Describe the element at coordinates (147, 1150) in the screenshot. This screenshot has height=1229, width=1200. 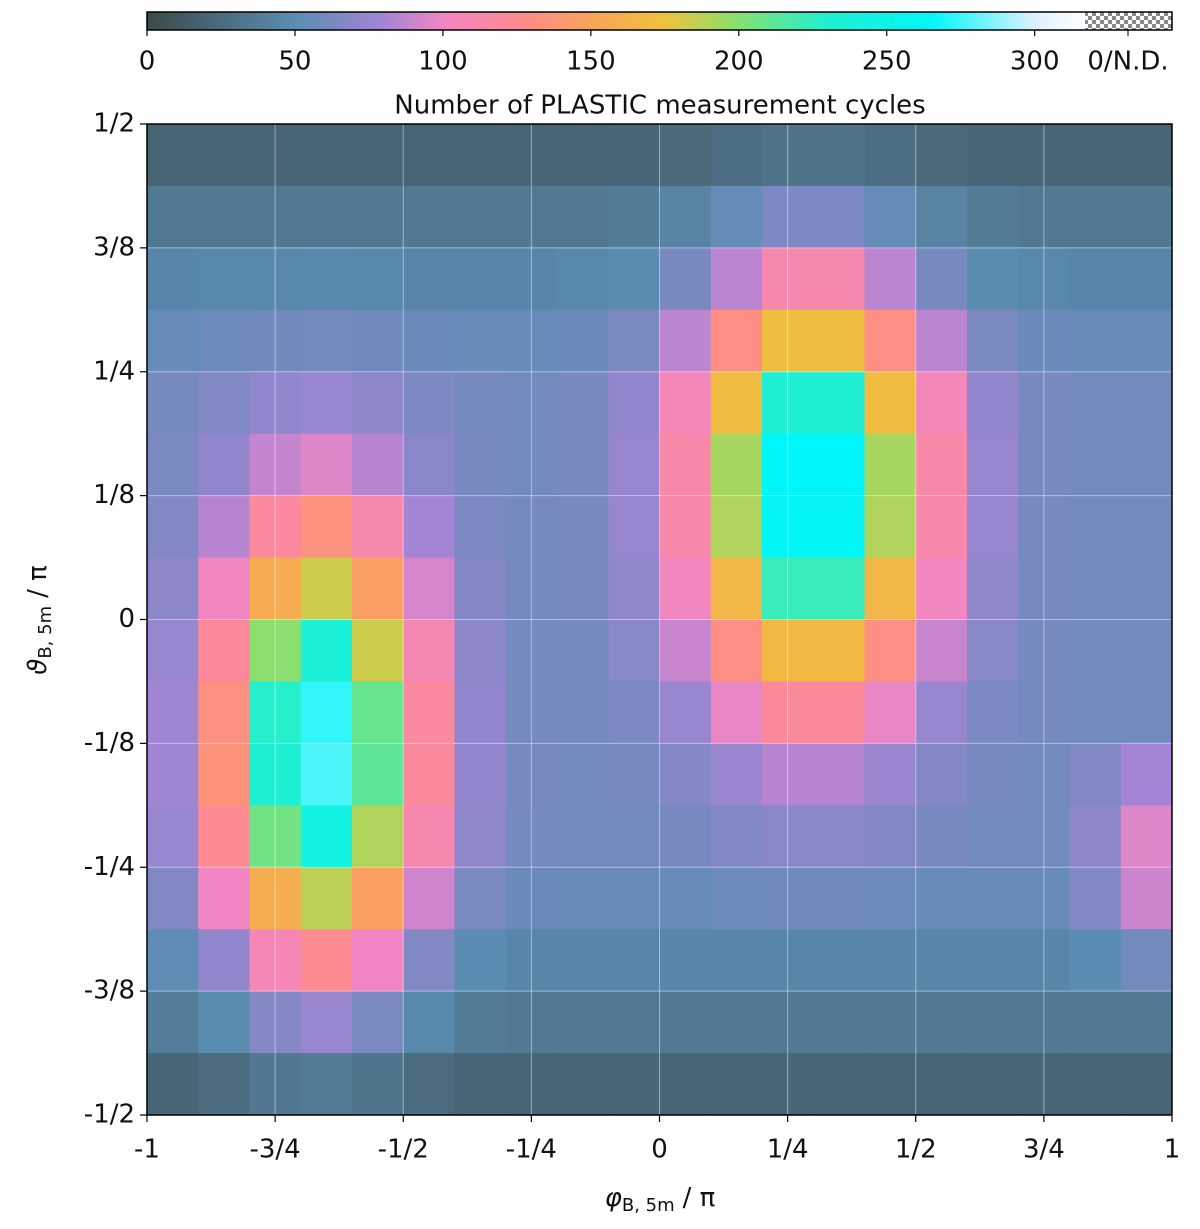
I see `x-tick-label: -1` at that location.